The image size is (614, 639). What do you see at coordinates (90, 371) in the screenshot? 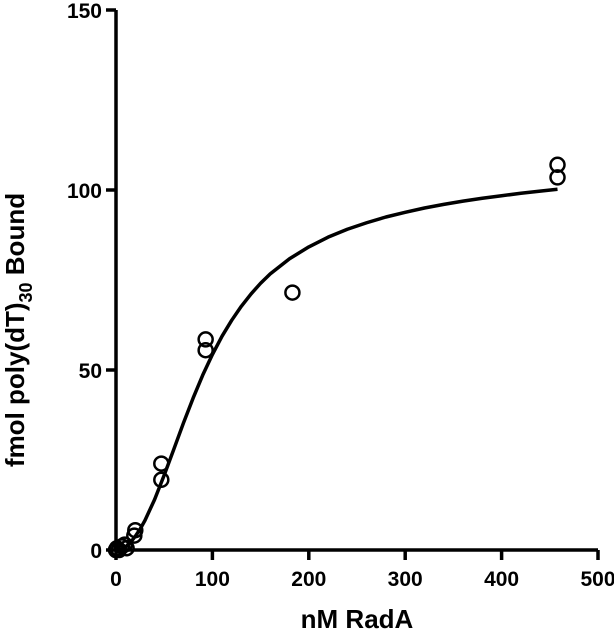
I see `y-tick-label: 50` at bounding box center [90, 371].